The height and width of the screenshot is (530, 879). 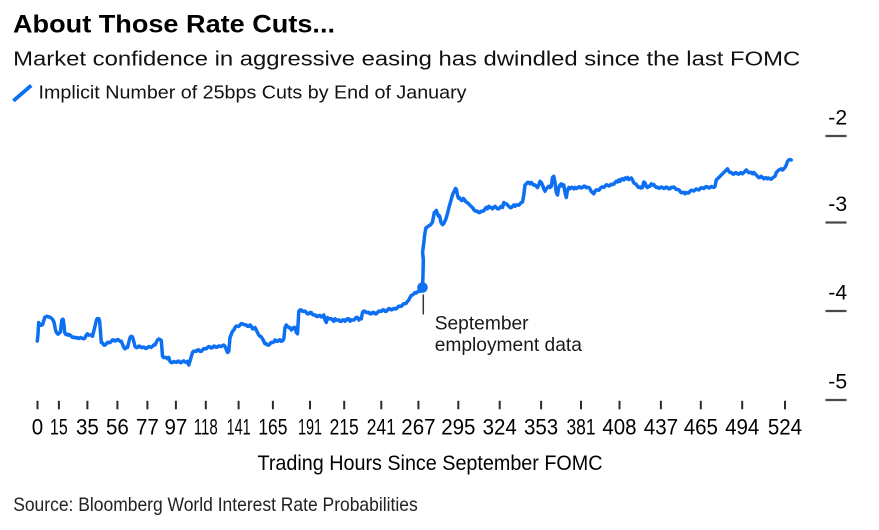 I want to click on svg-text: 524, so click(x=785, y=427).